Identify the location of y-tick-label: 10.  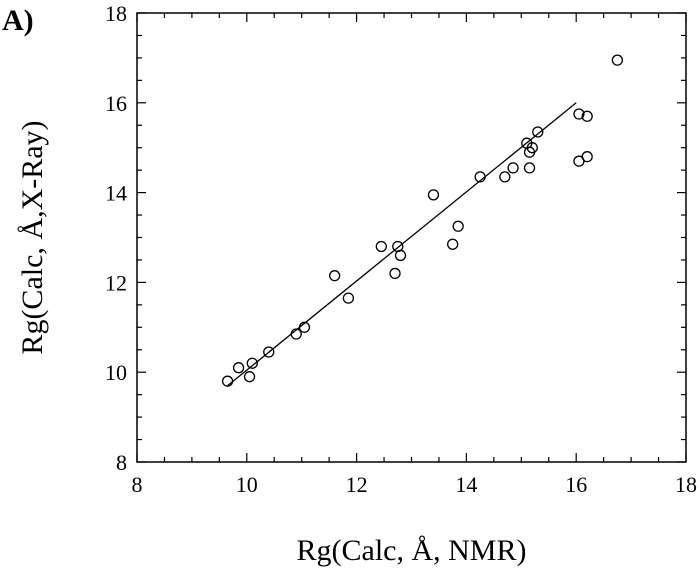
(116, 372).